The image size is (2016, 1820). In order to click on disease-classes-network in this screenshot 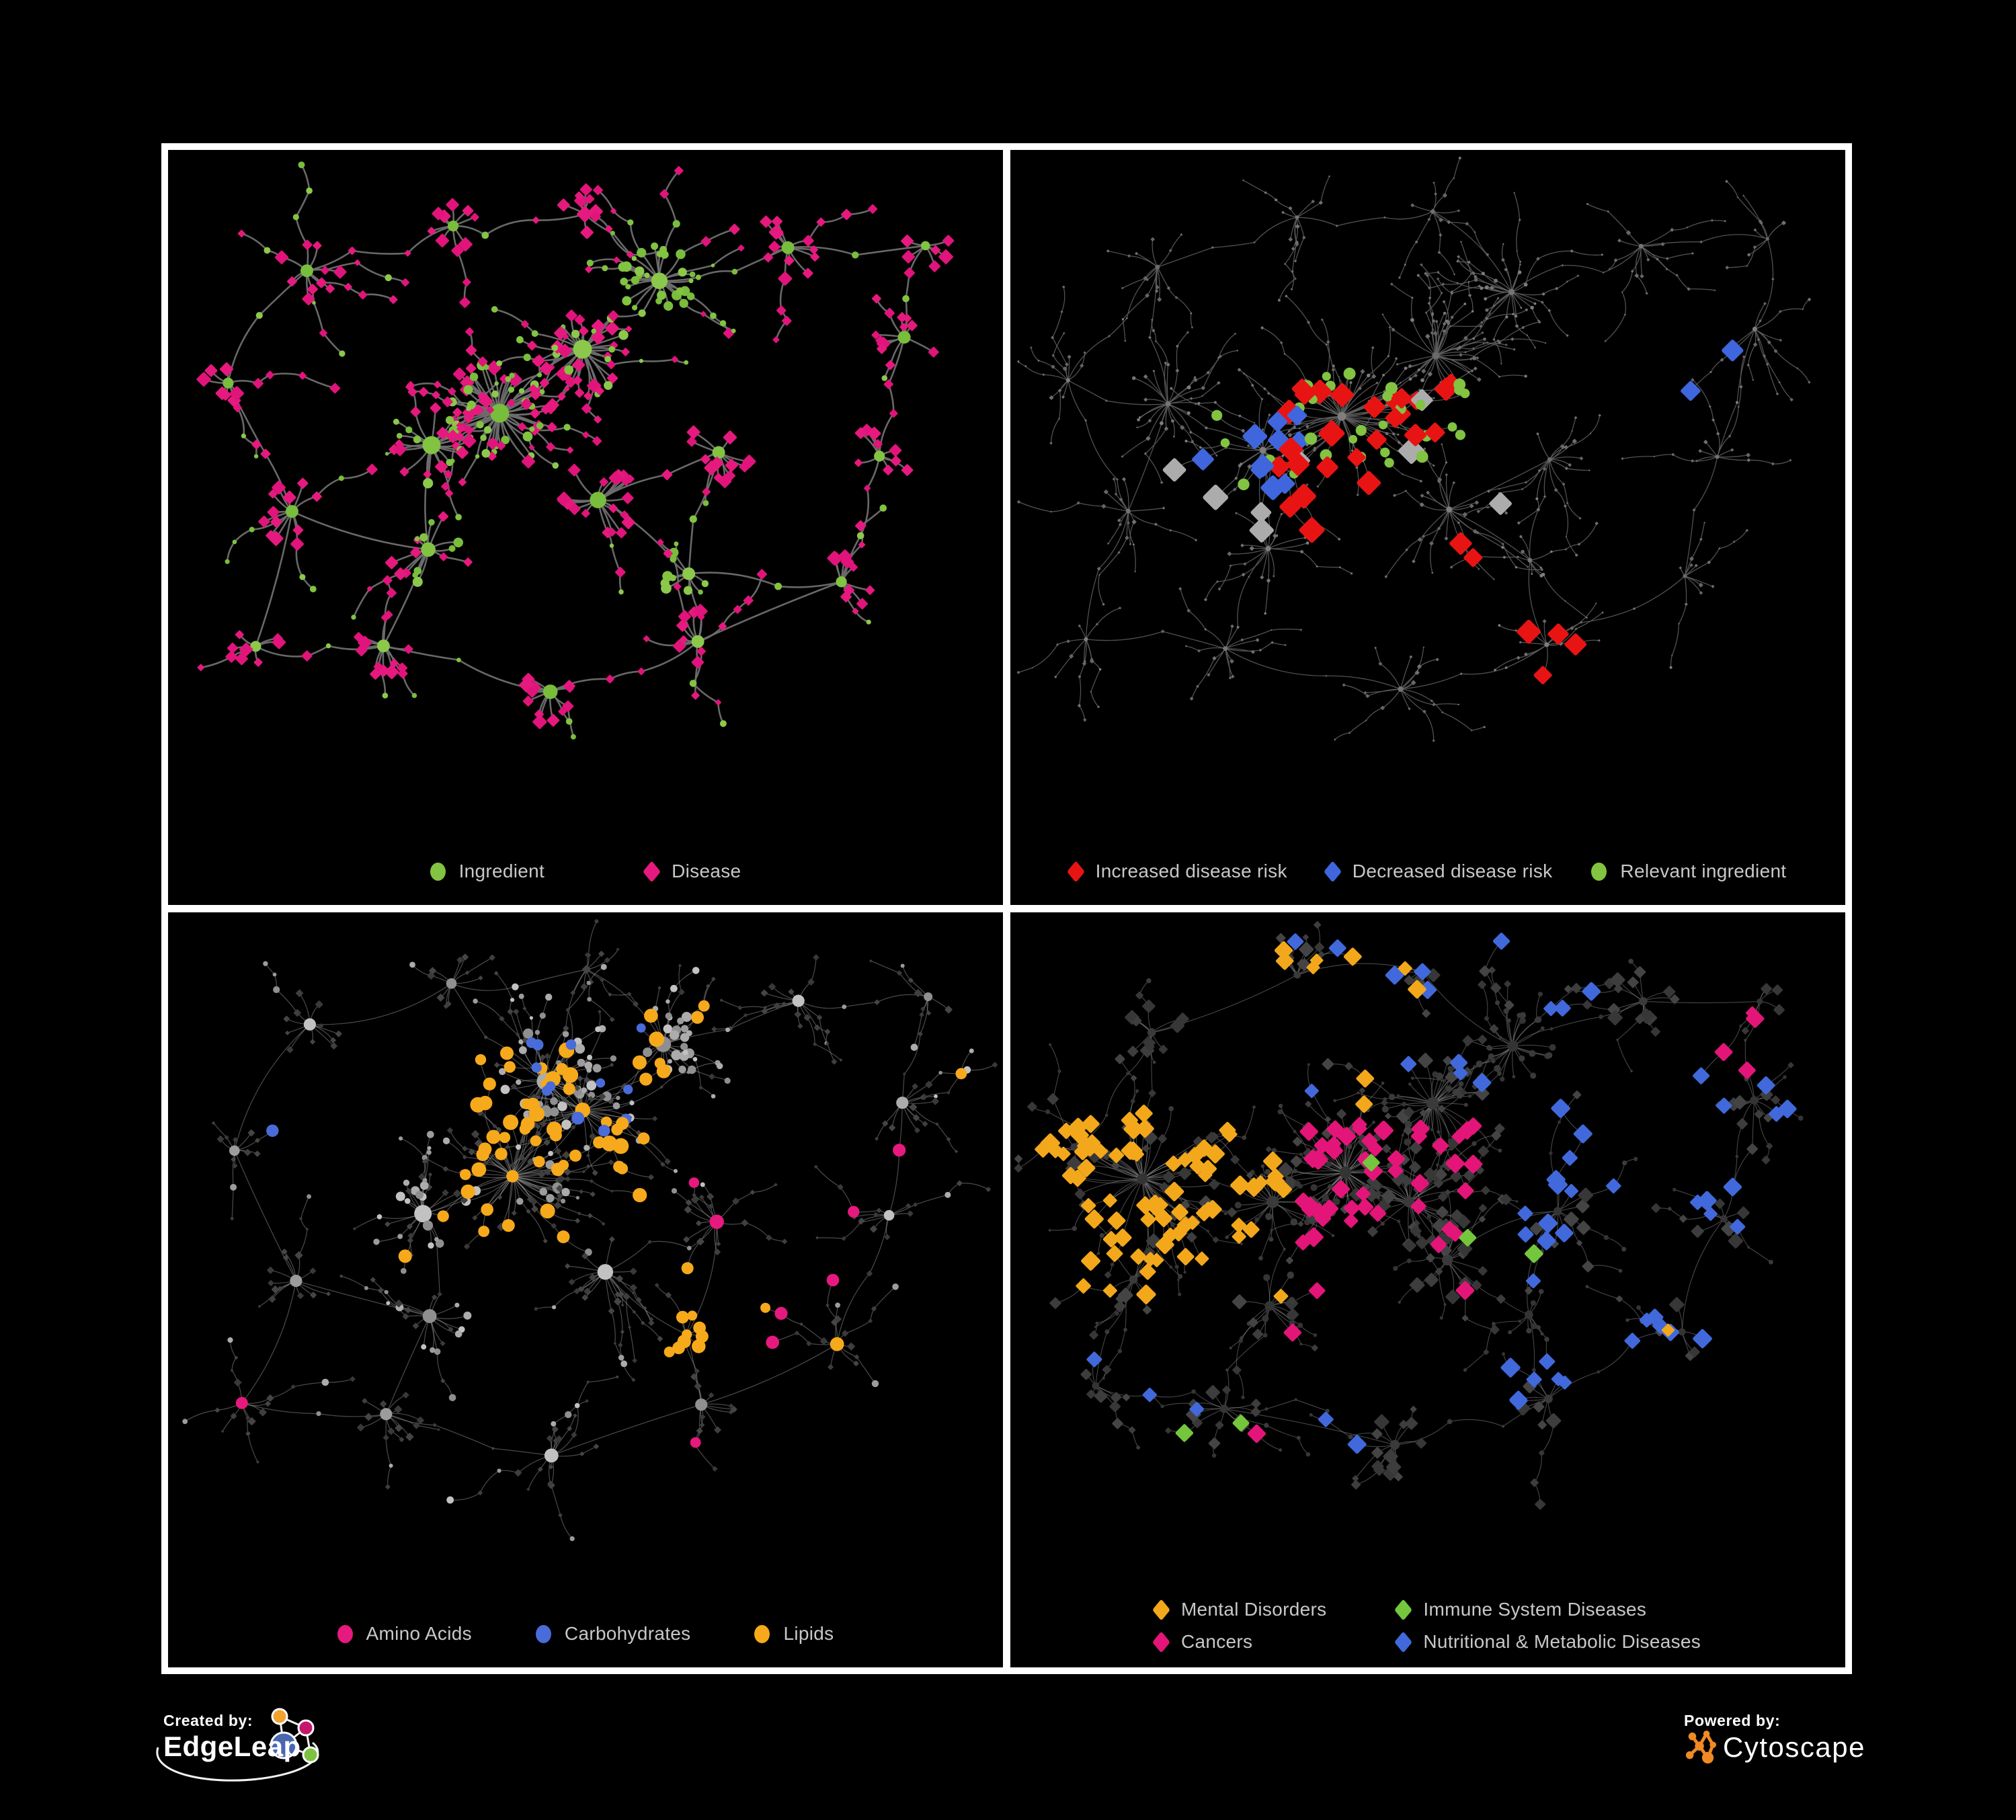, I will do `click(1409, 1215)`.